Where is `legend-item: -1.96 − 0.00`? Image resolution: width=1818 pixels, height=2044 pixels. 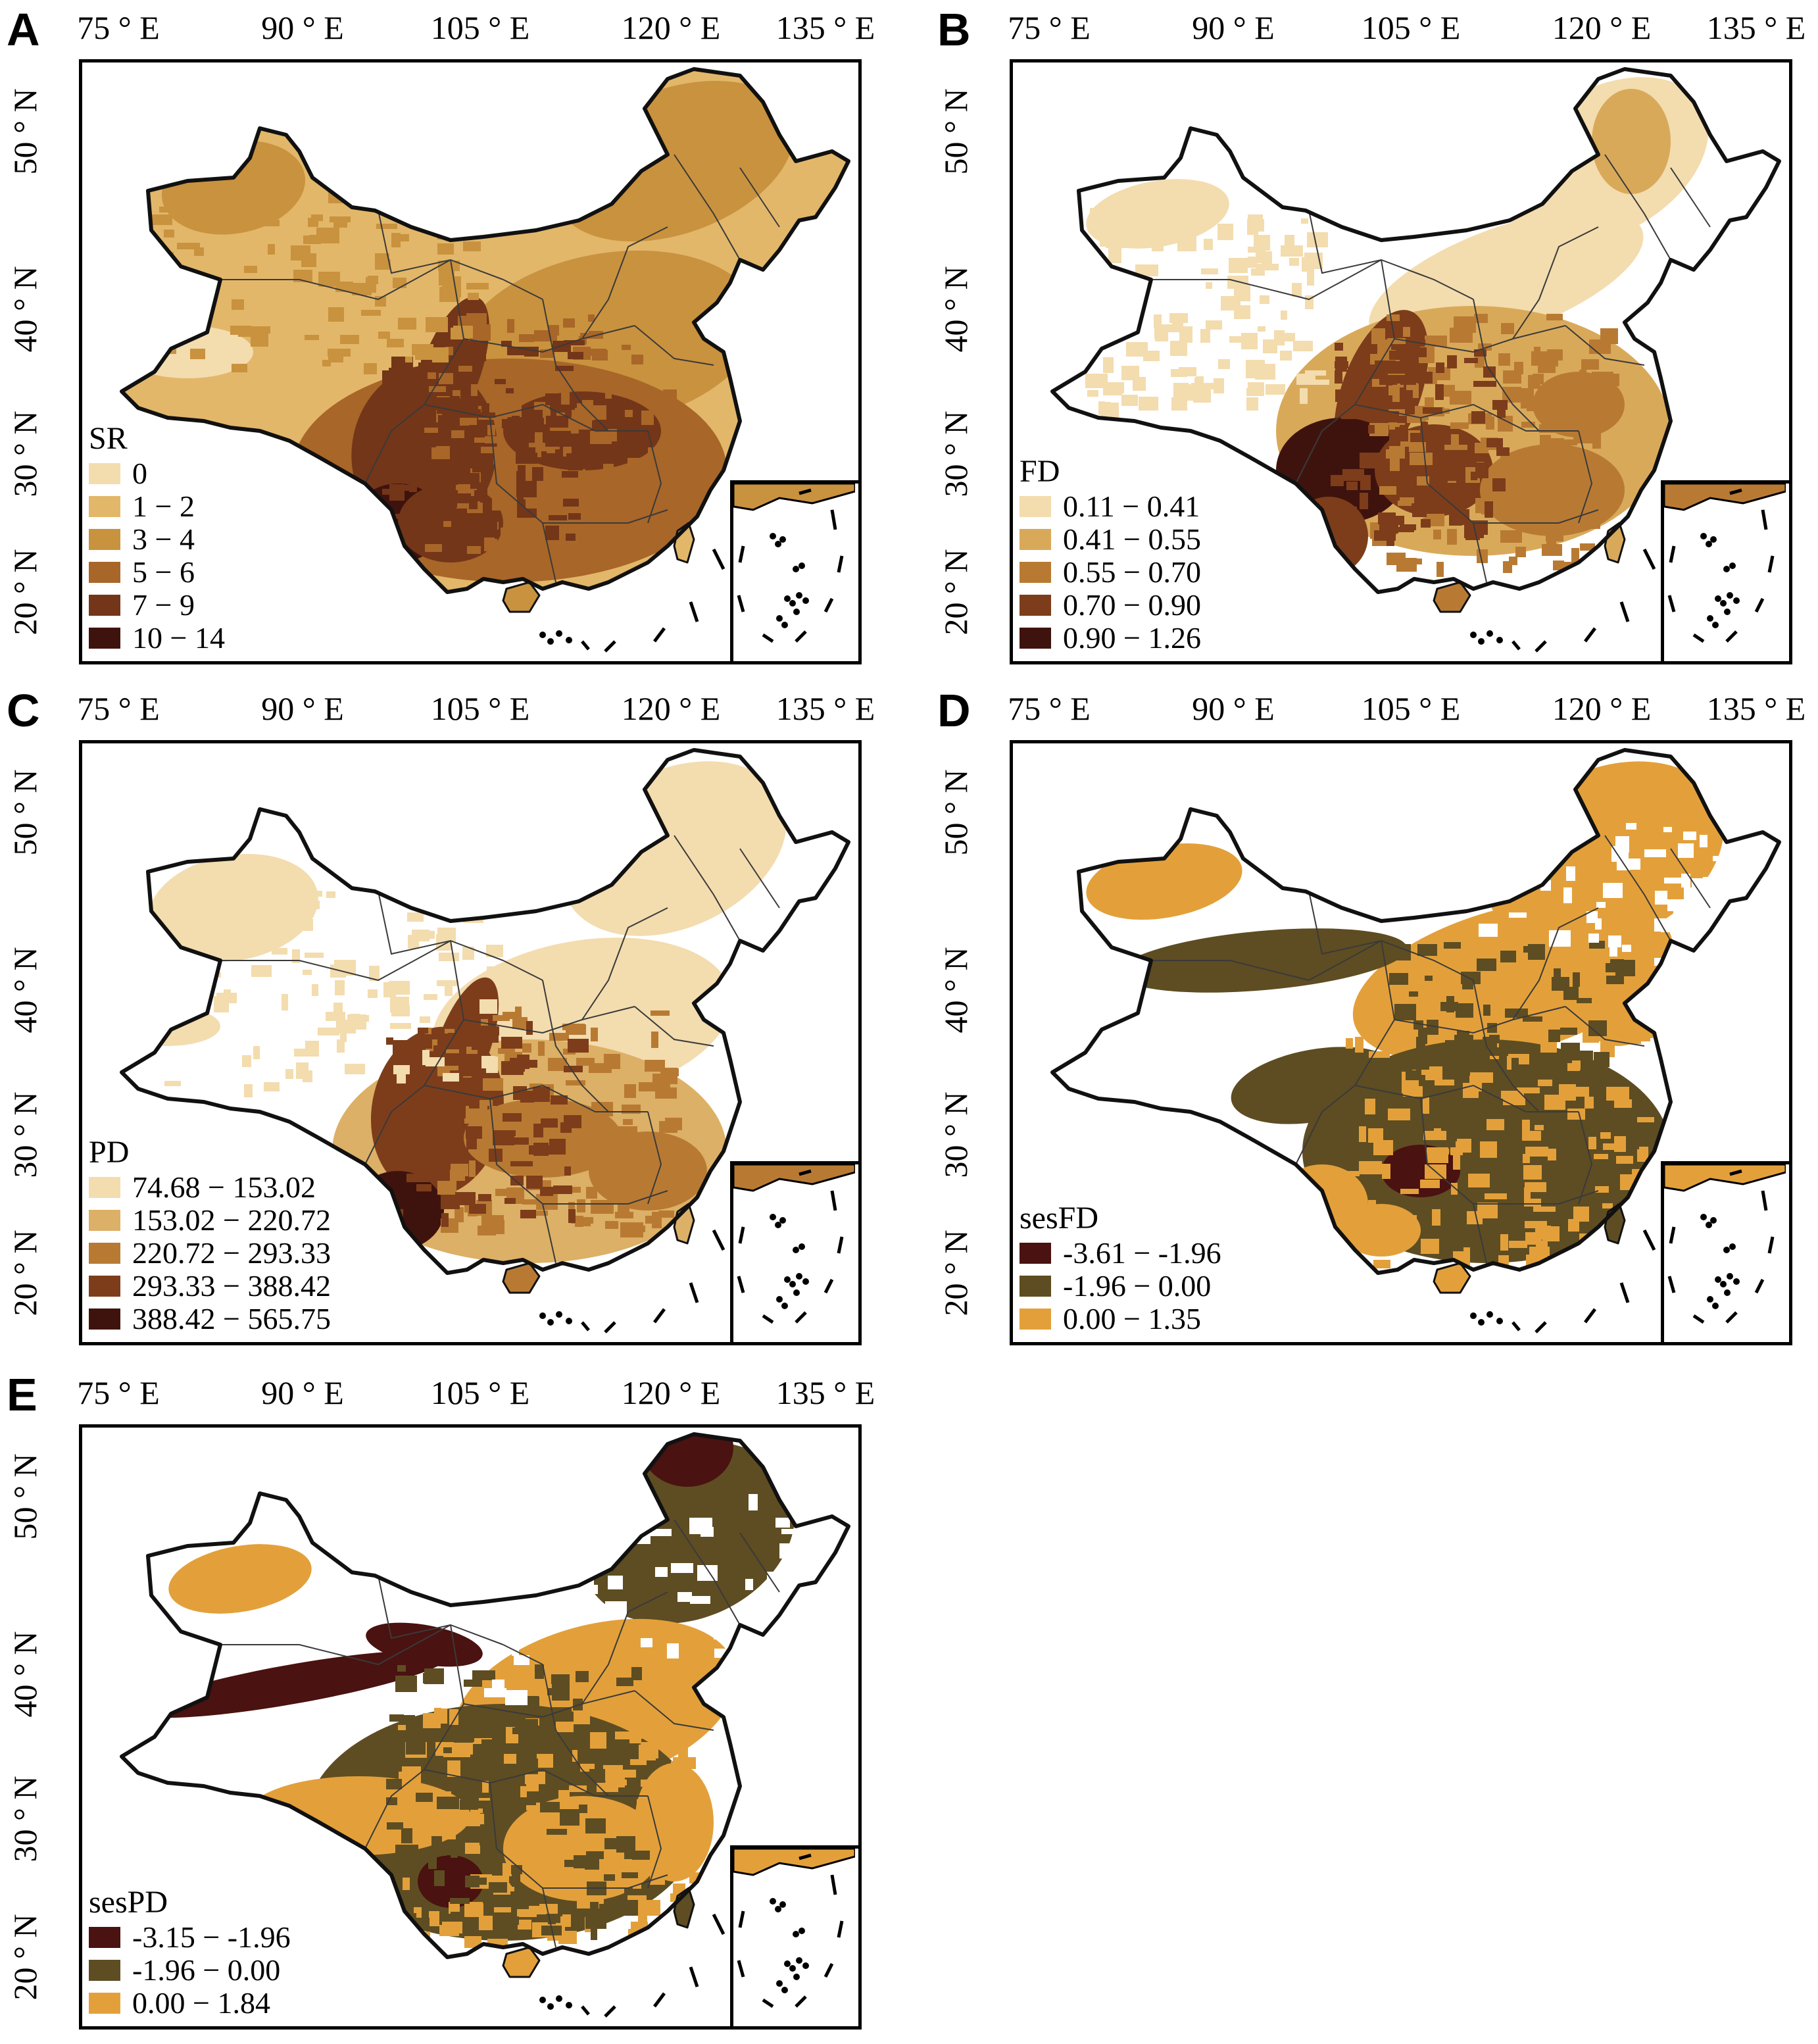 legend-item: -1.96 − 0.00 is located at coordinates (190, 1970).